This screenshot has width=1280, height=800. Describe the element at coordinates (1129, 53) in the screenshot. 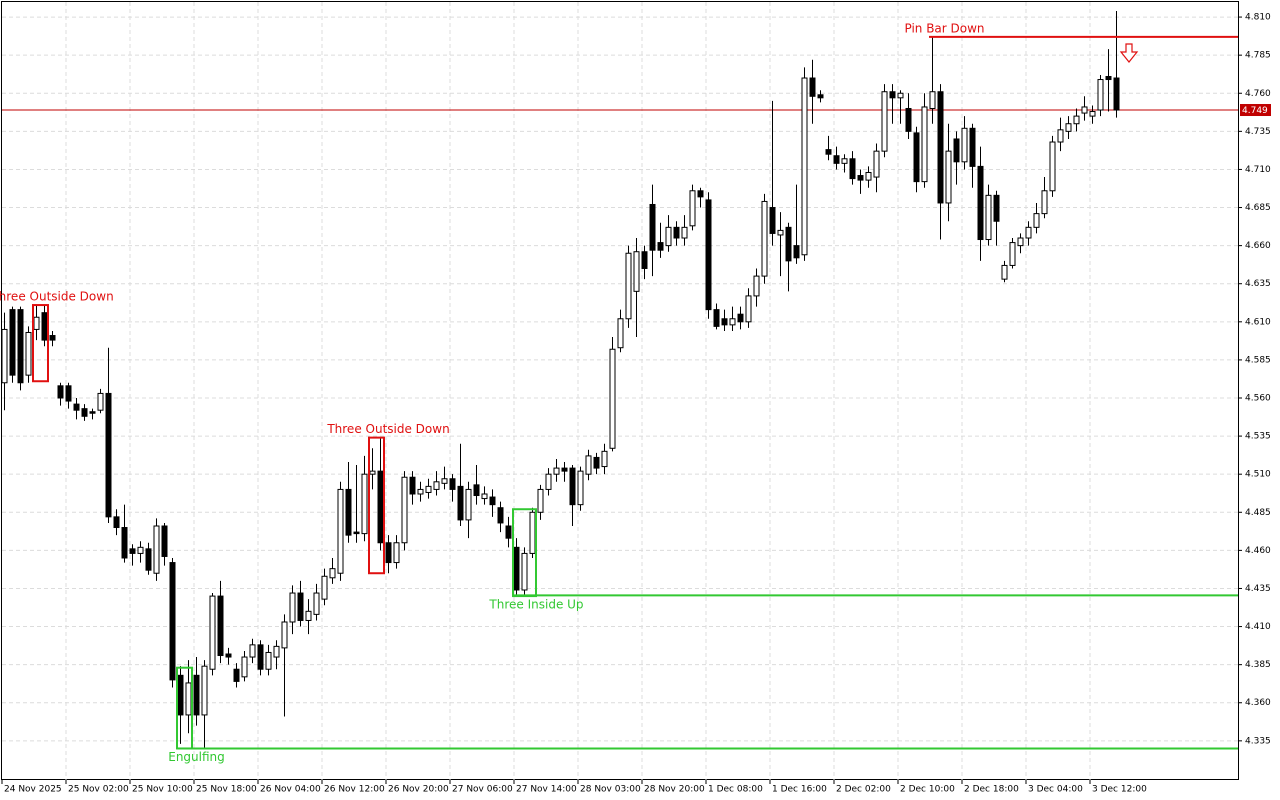

I see `signal-arrow` at that location.